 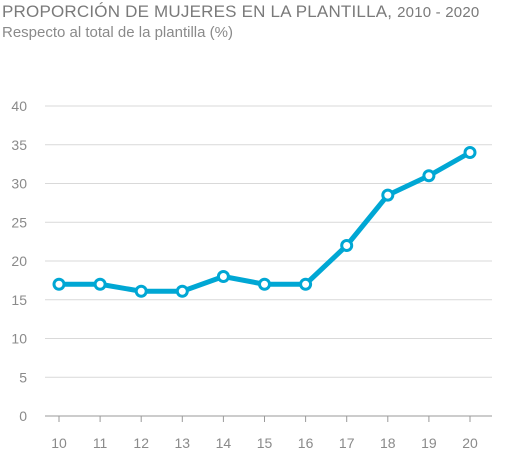 I want to click on x-tick-label: 11, so click(x=100, y=443).